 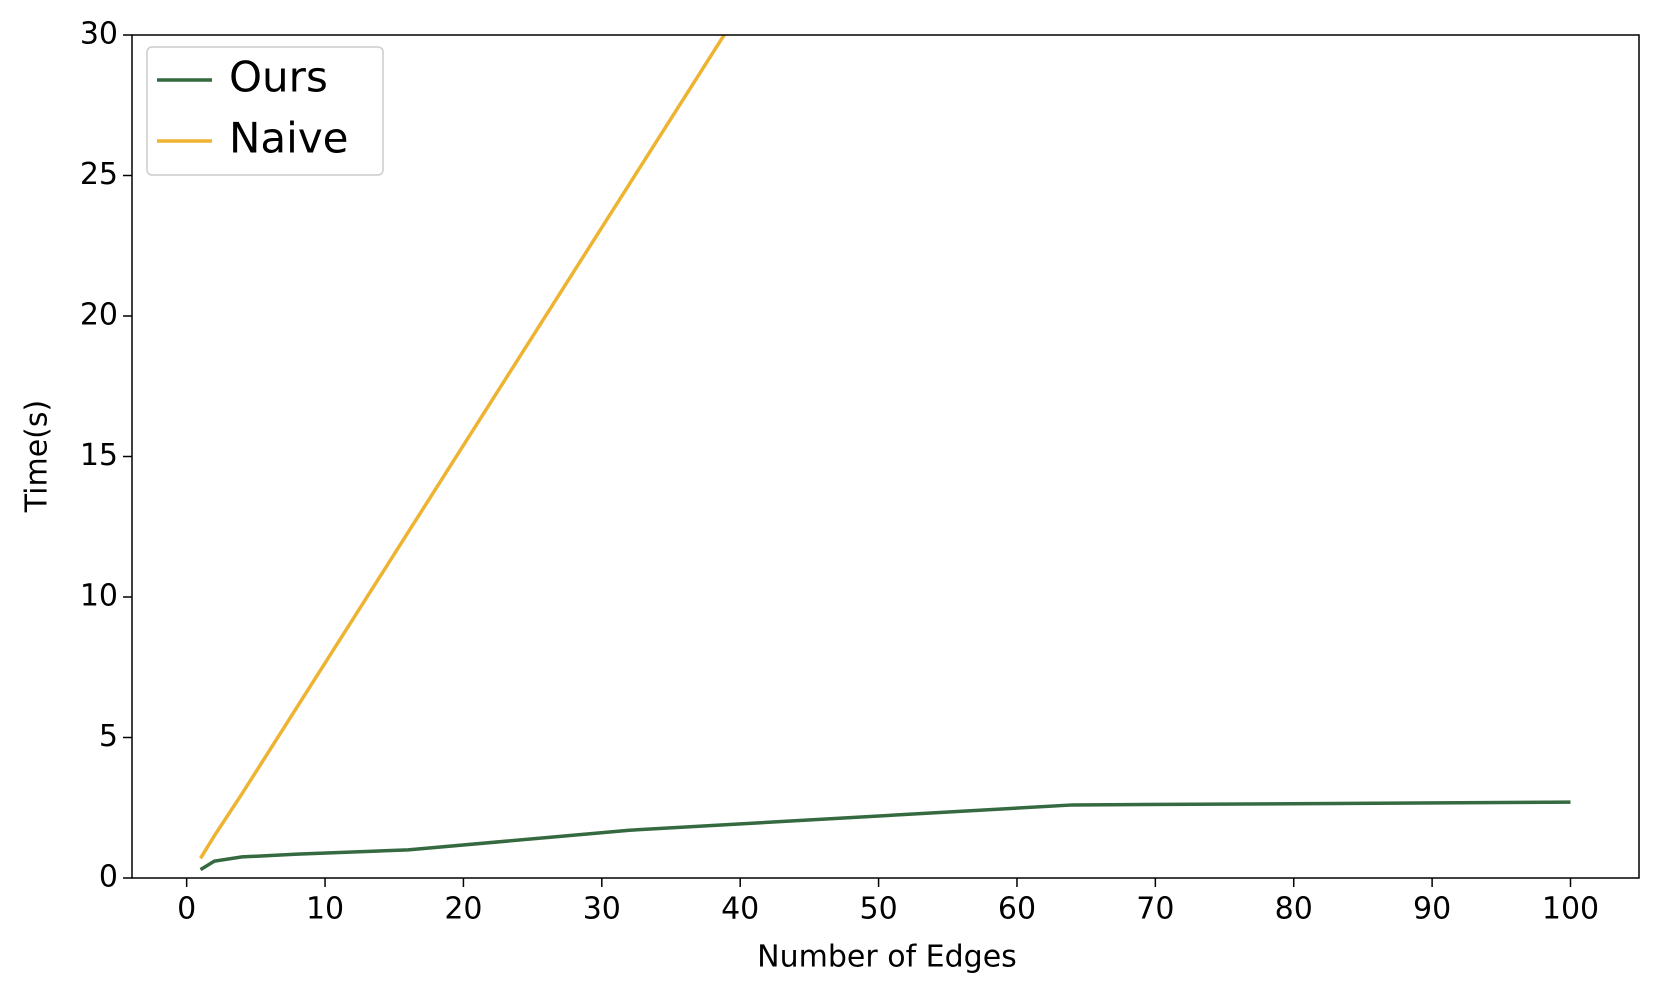 I want to click on x-tick-label: 20, so click(x=463, y=909).